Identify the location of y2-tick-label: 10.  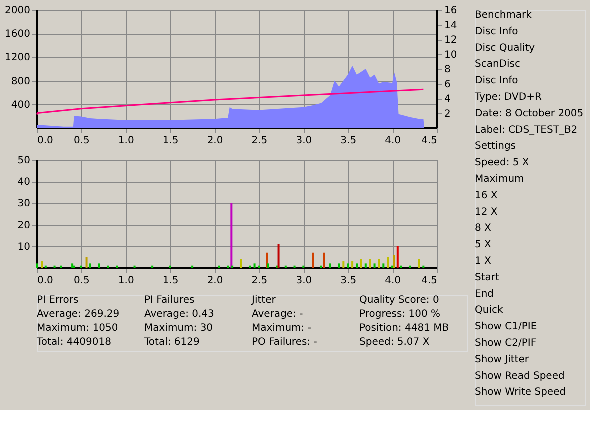
(451, 55).